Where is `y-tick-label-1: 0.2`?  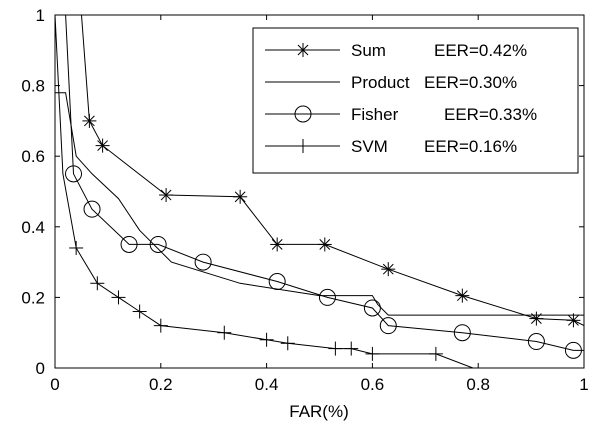
y-tick-label-1: 0.2 is located at coordinates (33, 297).